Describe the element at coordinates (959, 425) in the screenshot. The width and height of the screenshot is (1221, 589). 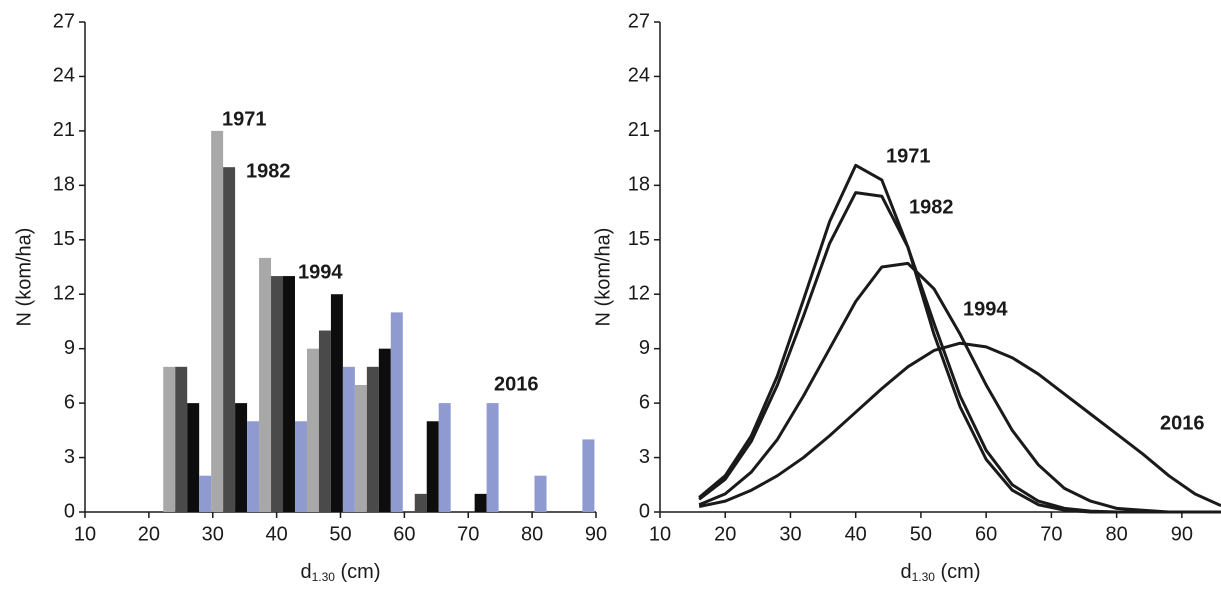
I see `line` at that location.